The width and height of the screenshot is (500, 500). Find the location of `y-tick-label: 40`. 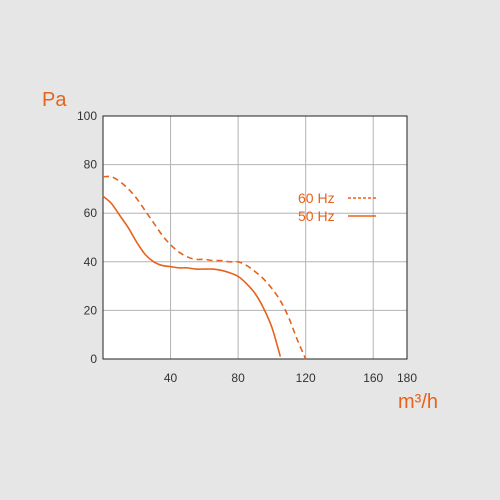

y-tick-label: 40 is located at coordinates (91, 262).